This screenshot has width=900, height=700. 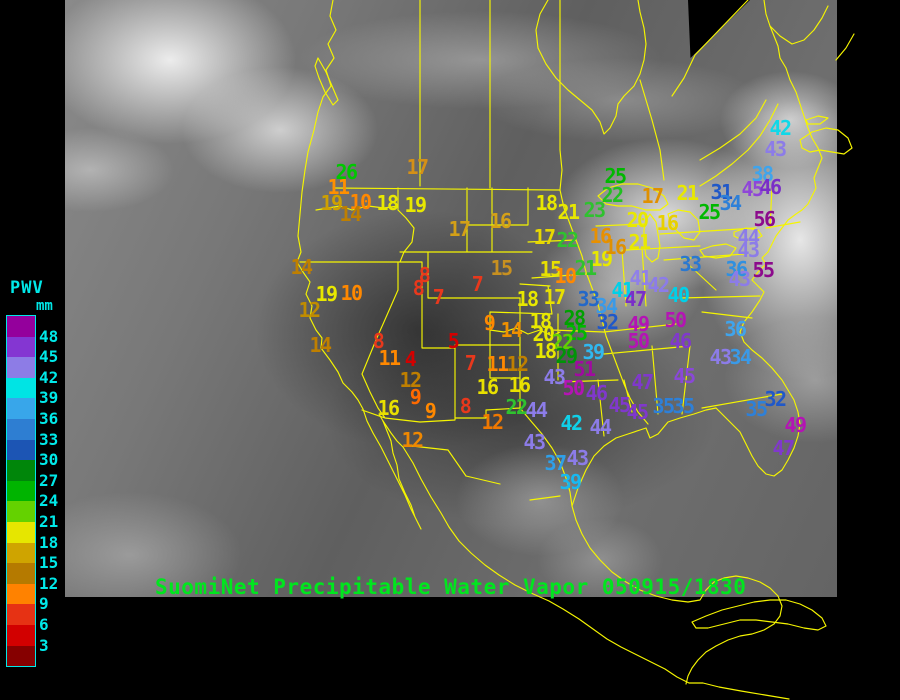 I want to click on station-pwv-value: 34, so click(x=730, y=203).